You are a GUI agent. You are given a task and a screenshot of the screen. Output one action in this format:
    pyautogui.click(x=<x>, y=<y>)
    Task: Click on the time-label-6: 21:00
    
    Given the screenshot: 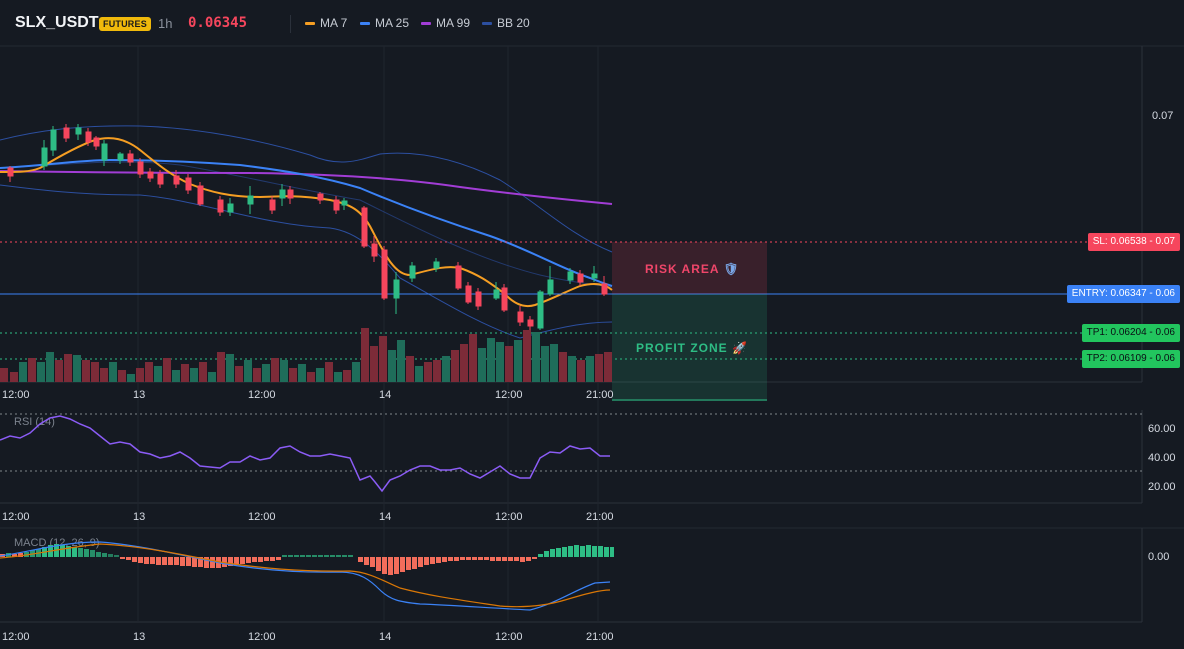 What is the action you would take?
    pyautogui.click(x=600, y=395)
    